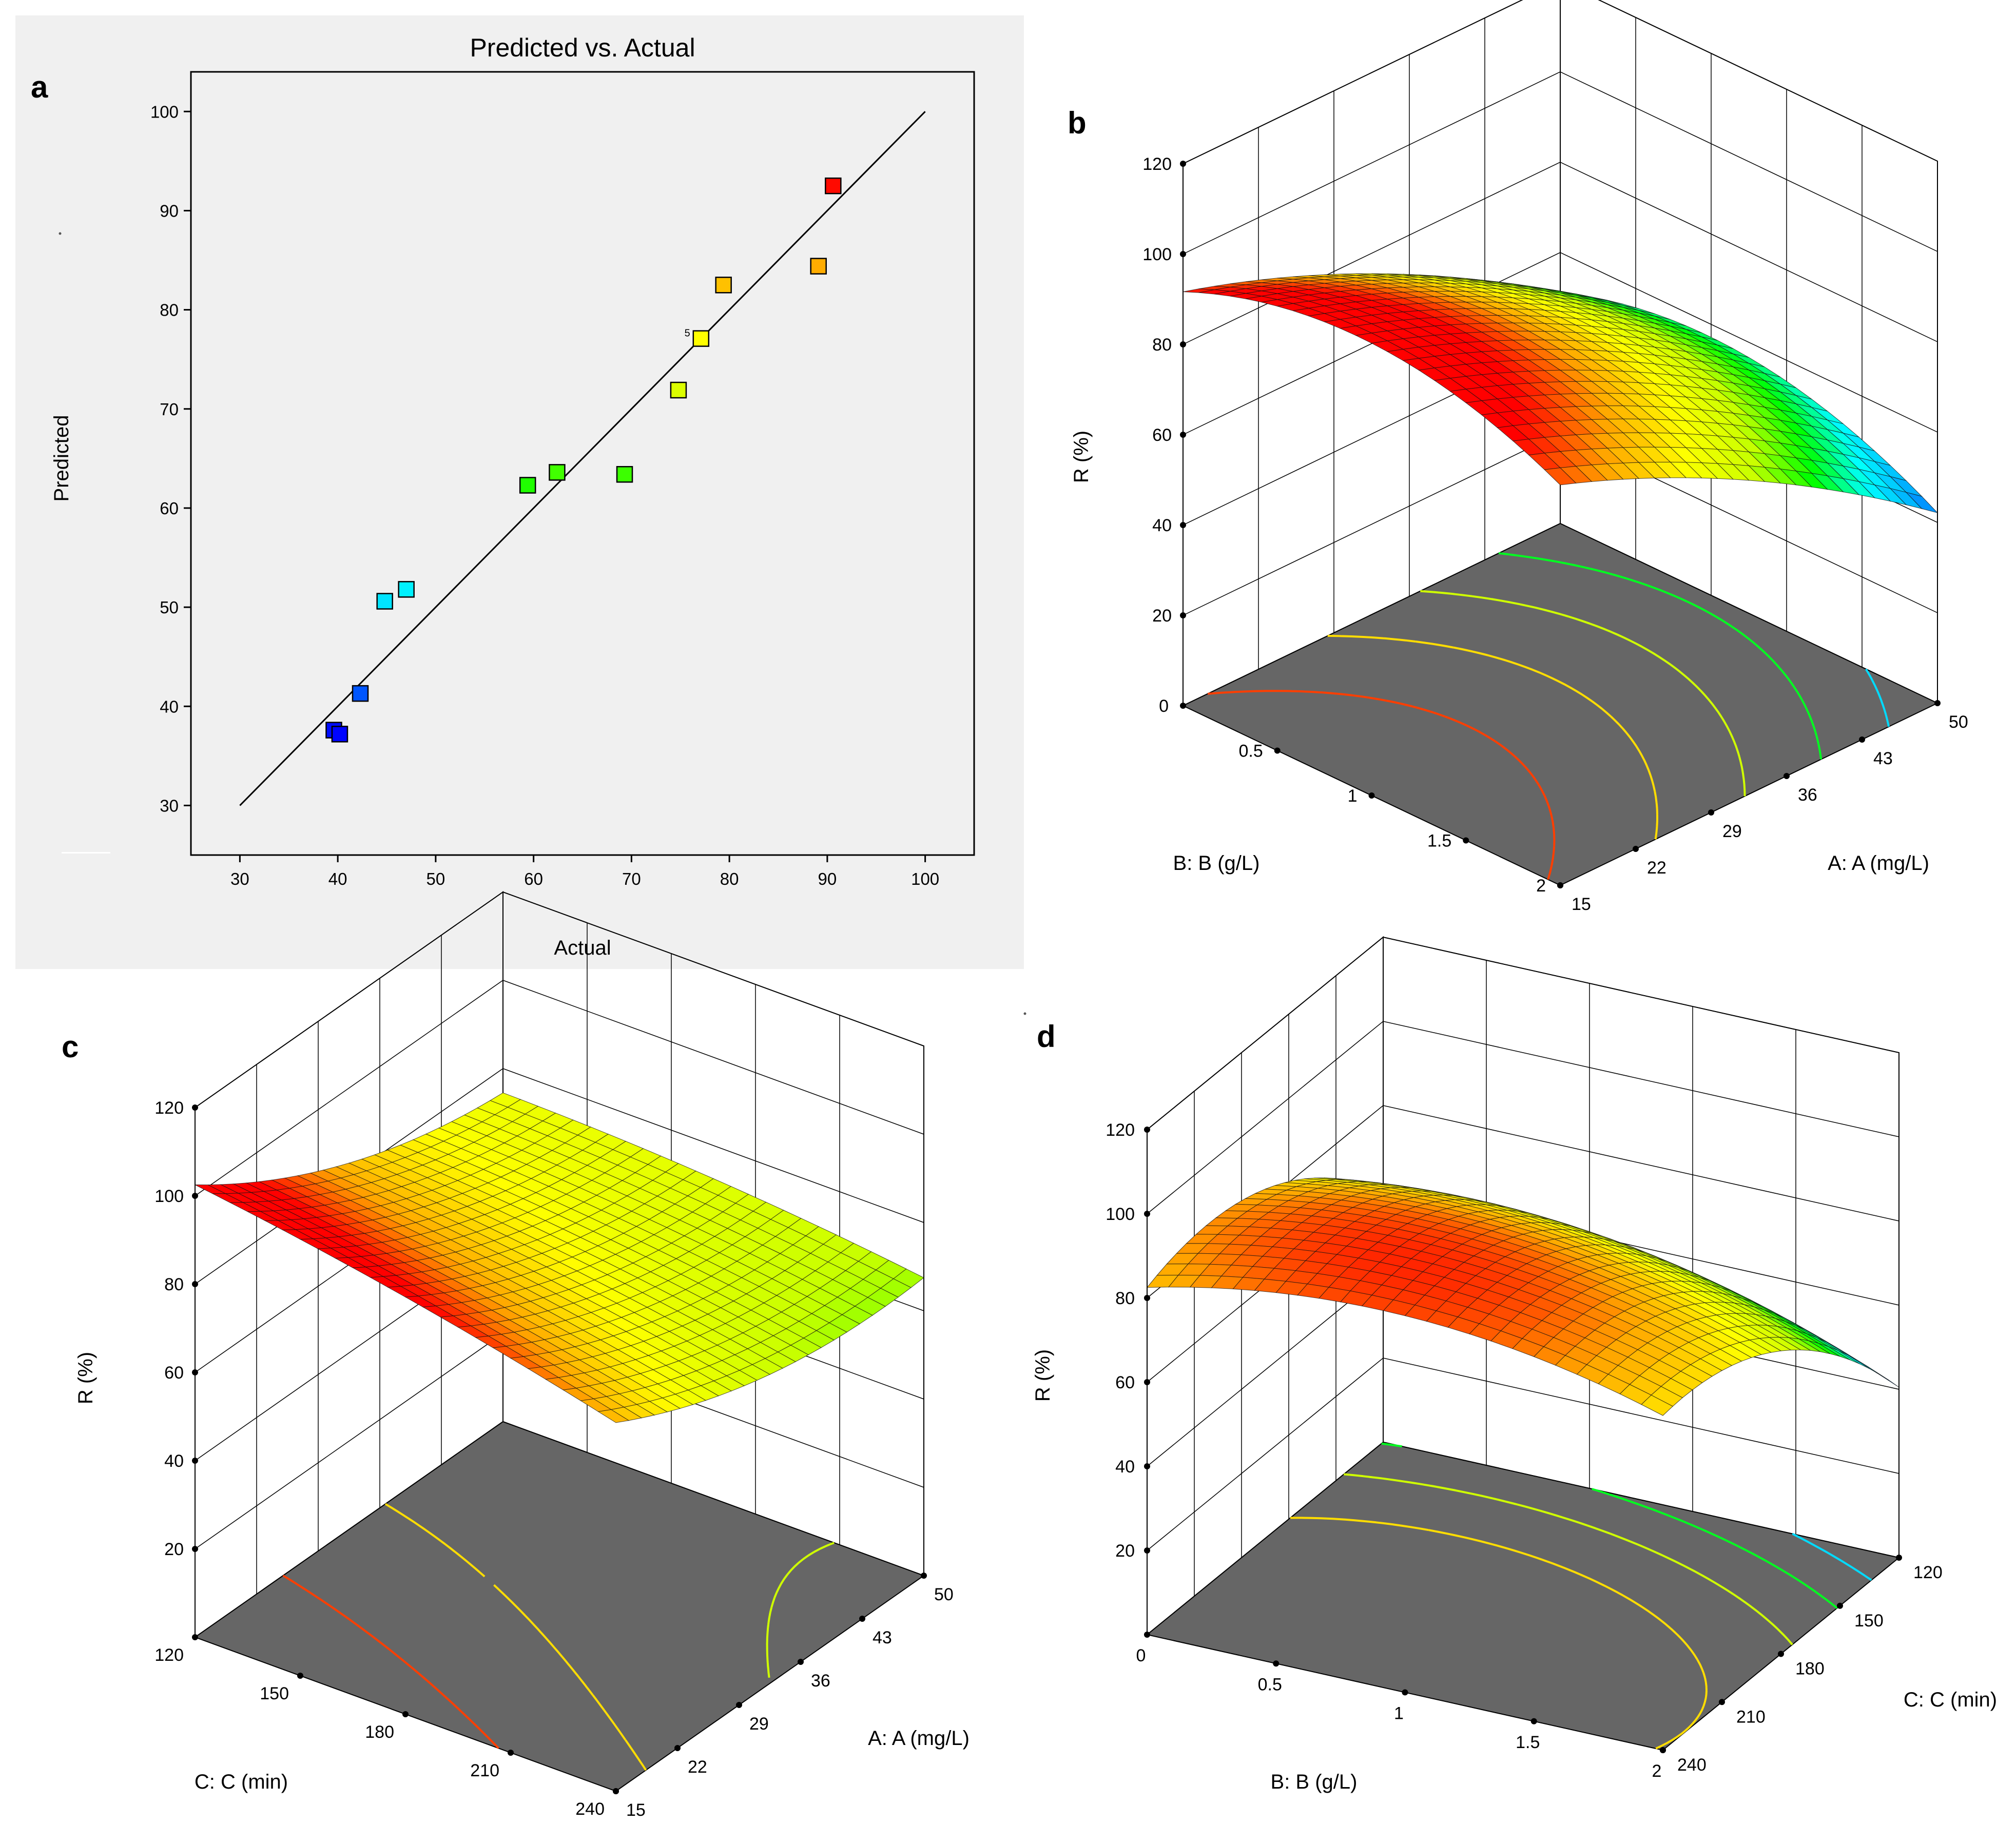 The width and height of the screenshot is (2016, 1823). Describe the element at coordinates (1217, 863) in the screenshot. I see `y-axis-title: B: B (g/L)` at that location.